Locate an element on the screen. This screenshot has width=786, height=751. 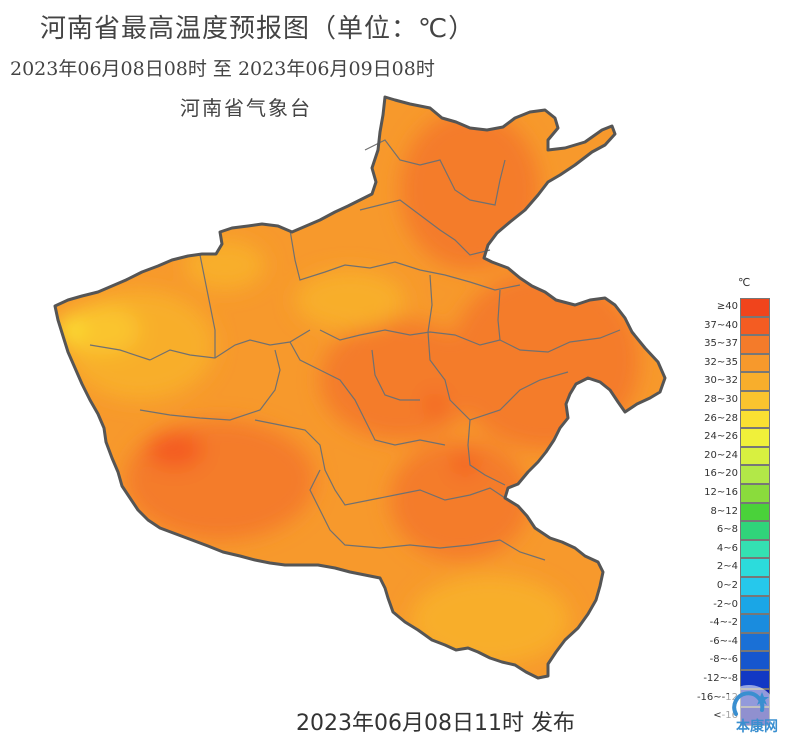
legend-item-label: 26~28 is located at coordinates (721, 418).